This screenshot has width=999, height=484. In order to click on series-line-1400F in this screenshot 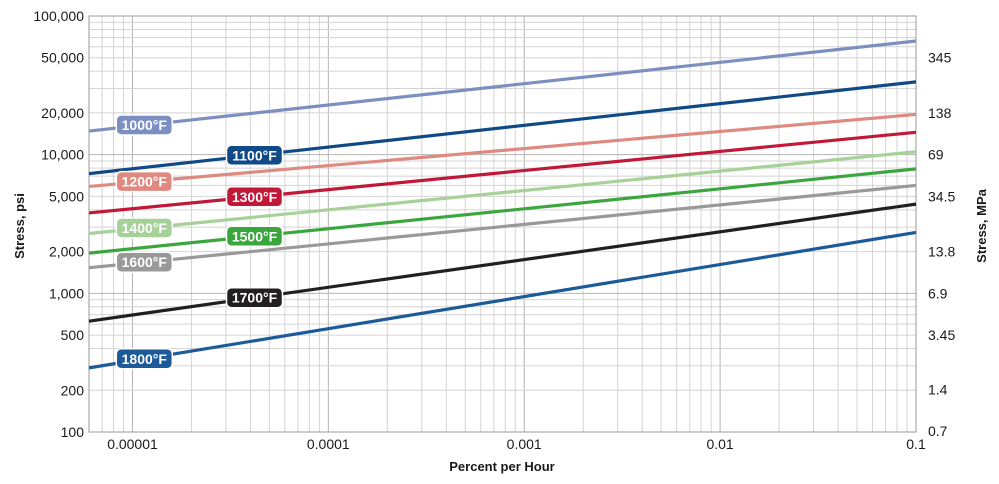, I will do `click(502, 193)`.